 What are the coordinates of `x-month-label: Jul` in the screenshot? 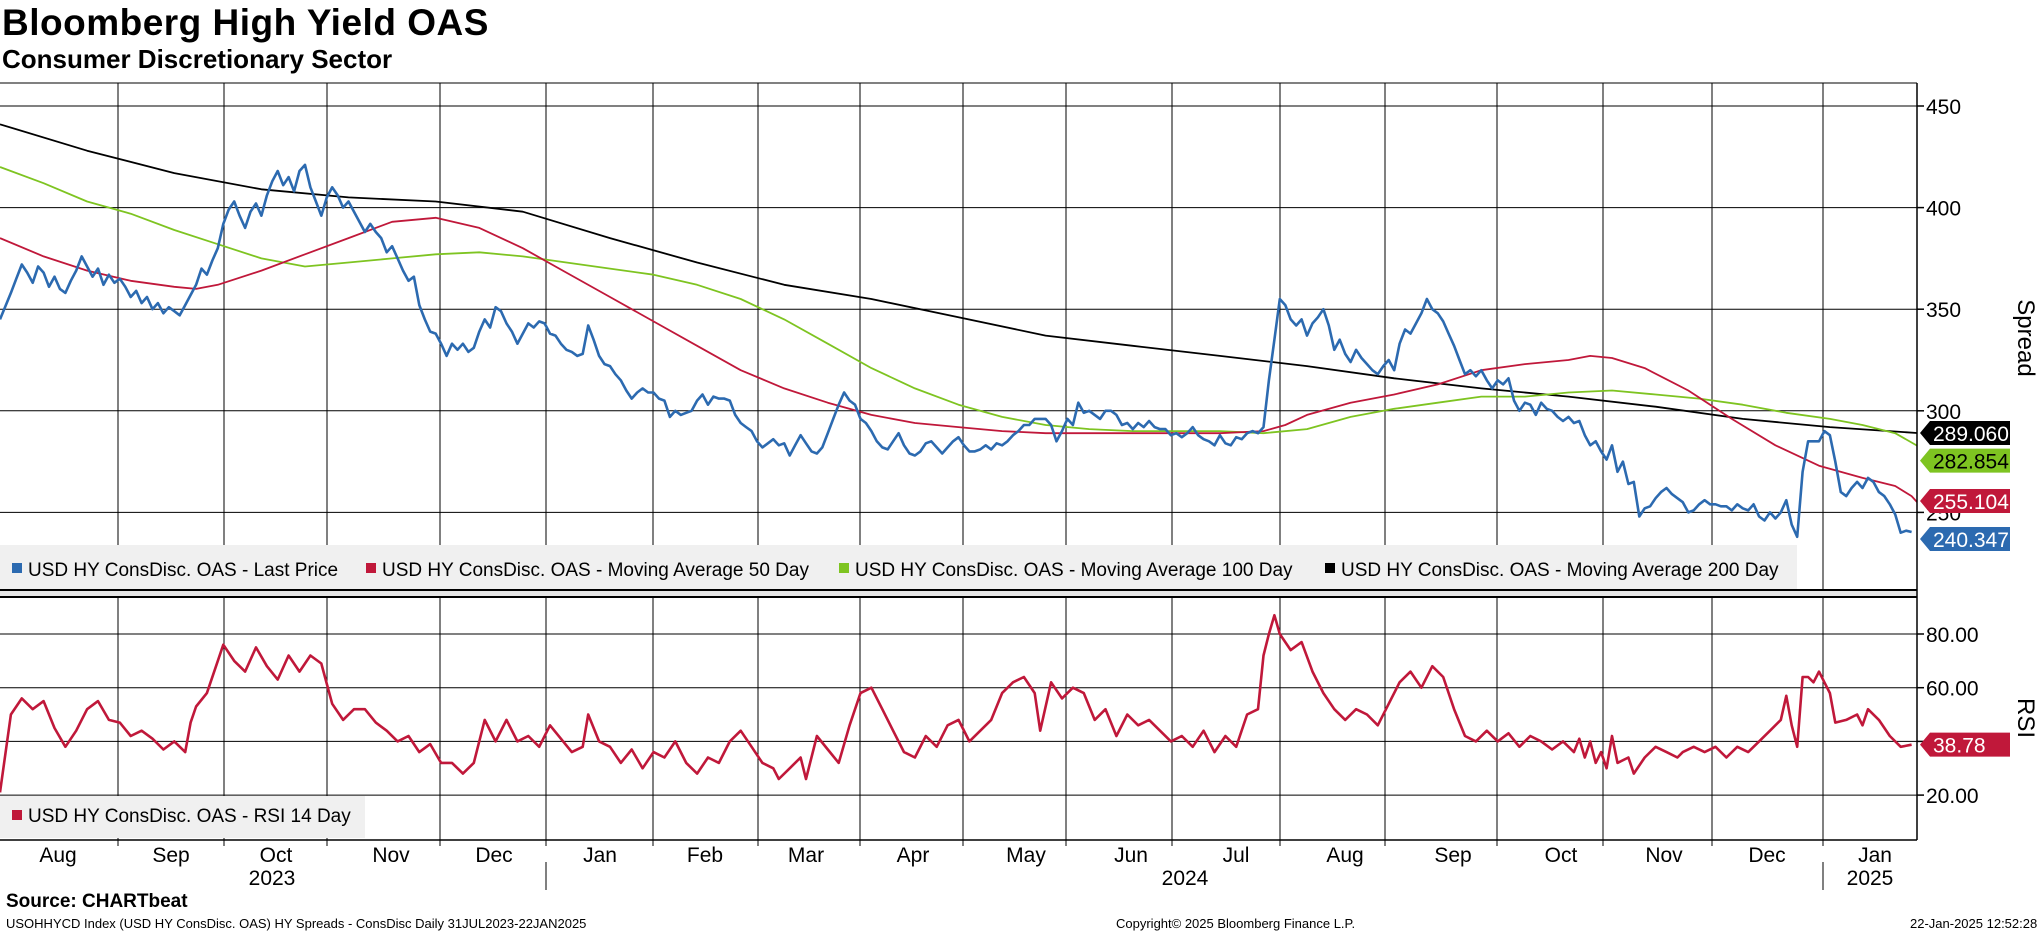 It's located at (1236, 855).